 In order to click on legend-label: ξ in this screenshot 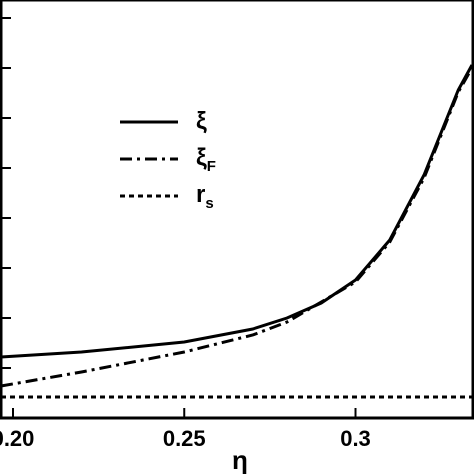, I will do `click(201, 120)`.